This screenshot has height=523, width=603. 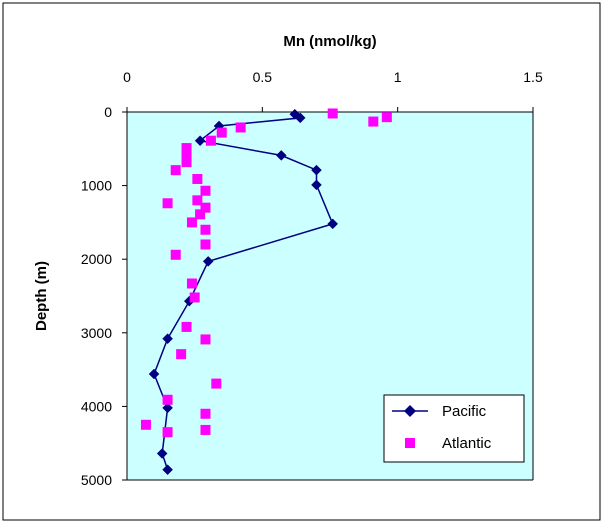 I want to click on x-tick-label: 1, so click(x=398, y=77).